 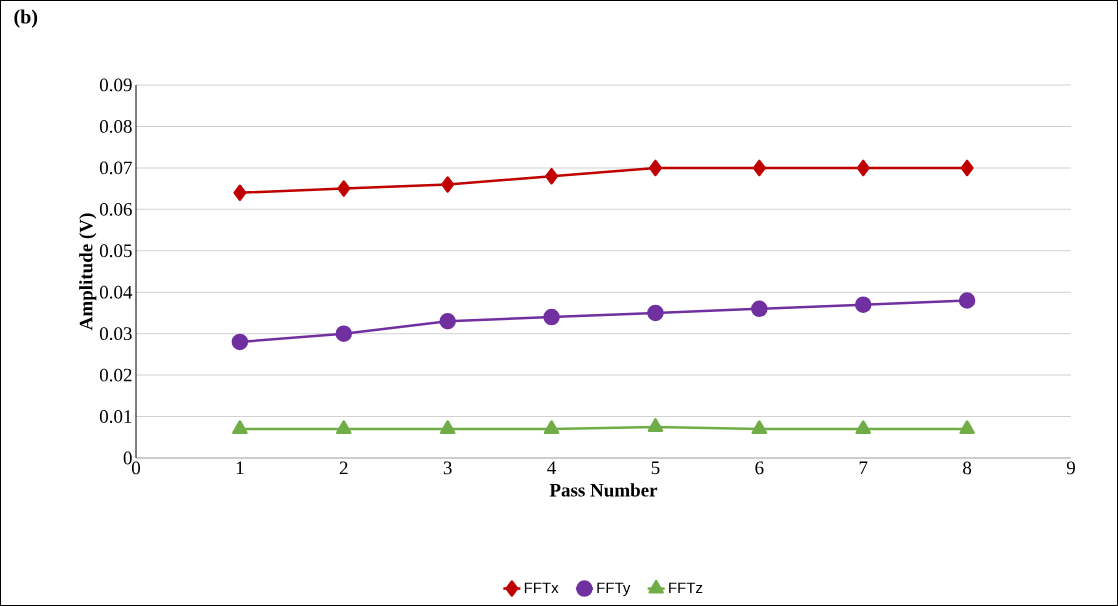 I want to click on y-tick-label: 0.06, so click(x=115, y=209).